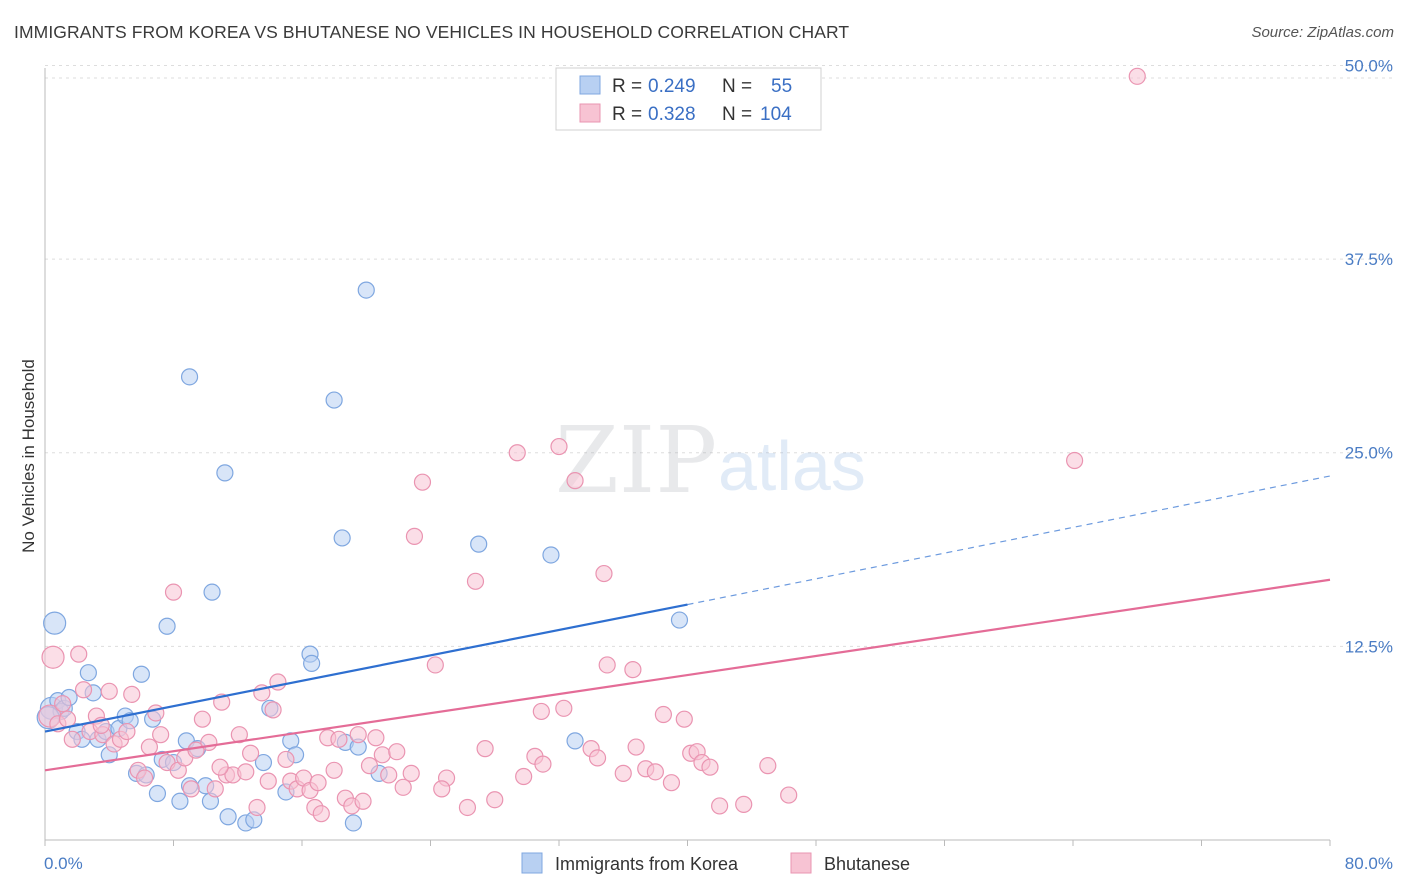 The height and width of the screenshot is (892, 1406). Describe the element at coordinates (63, 863) in the screenshot. I see `x-tick-label-min: 0.0%` at that location.